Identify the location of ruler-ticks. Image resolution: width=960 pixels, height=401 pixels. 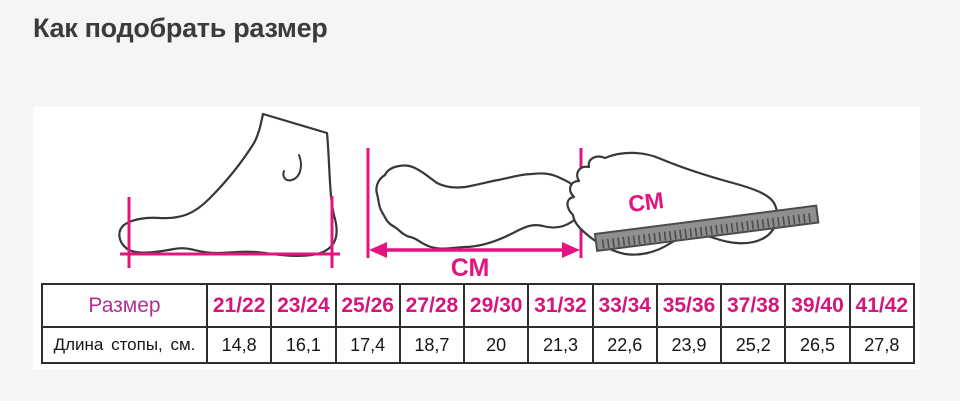
(708, 230).